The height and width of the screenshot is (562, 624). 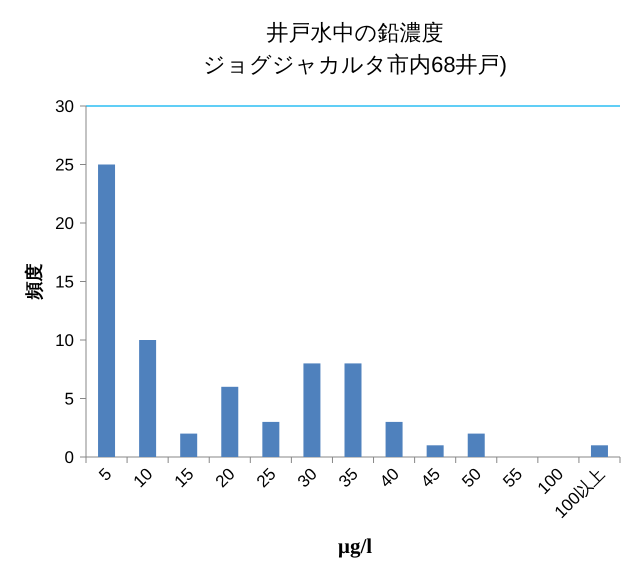 What do you see at coordinates (307, 478) in the screenshot?
I see `x-tick-label: 30` at bounding box center [307, 478].